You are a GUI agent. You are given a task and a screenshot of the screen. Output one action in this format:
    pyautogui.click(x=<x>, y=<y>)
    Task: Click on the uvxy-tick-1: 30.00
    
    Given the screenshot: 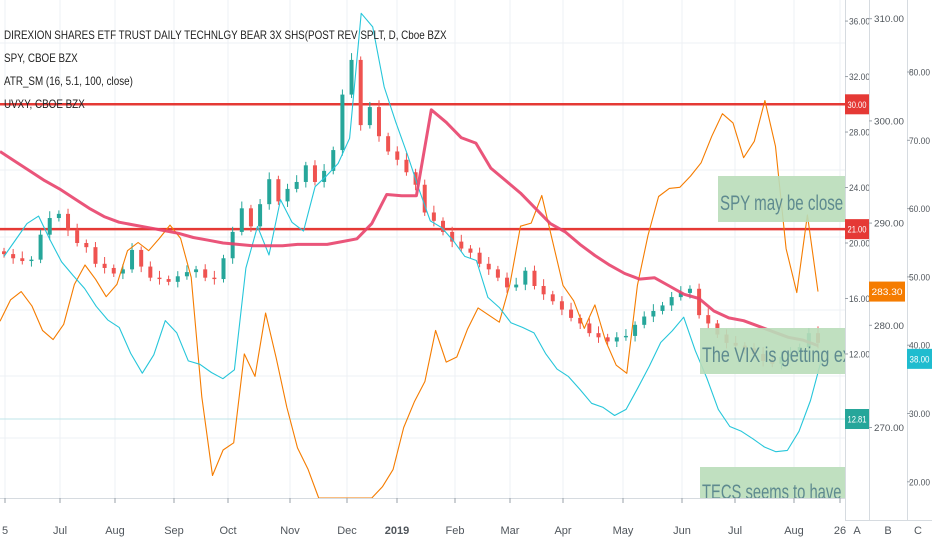 What is the action you would take?
    pyautogui.click(x=919, y=414)
    